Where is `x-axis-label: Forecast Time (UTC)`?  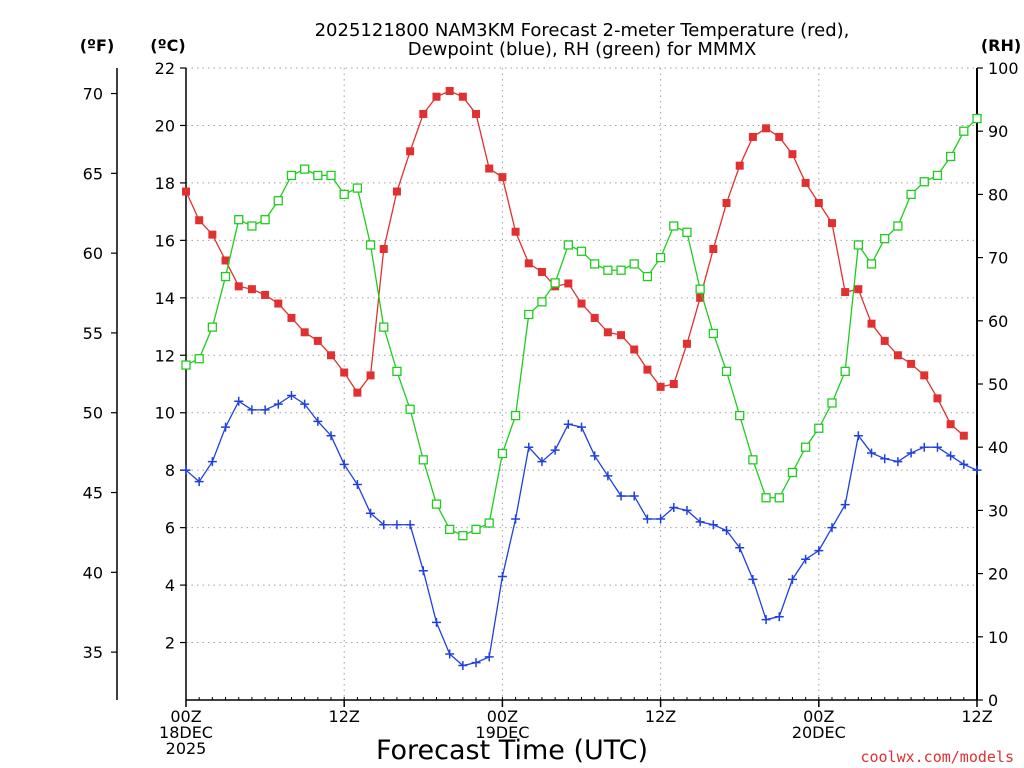
x-axis-label: Forecast Time (UTC) is located at coordinates (512, 750).